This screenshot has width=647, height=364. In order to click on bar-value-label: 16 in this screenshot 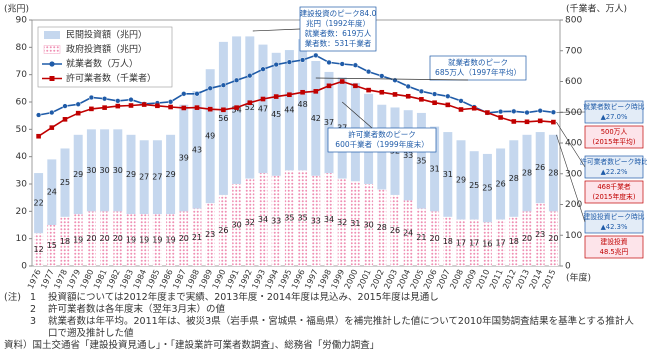, I will do `click(487, 244)`.